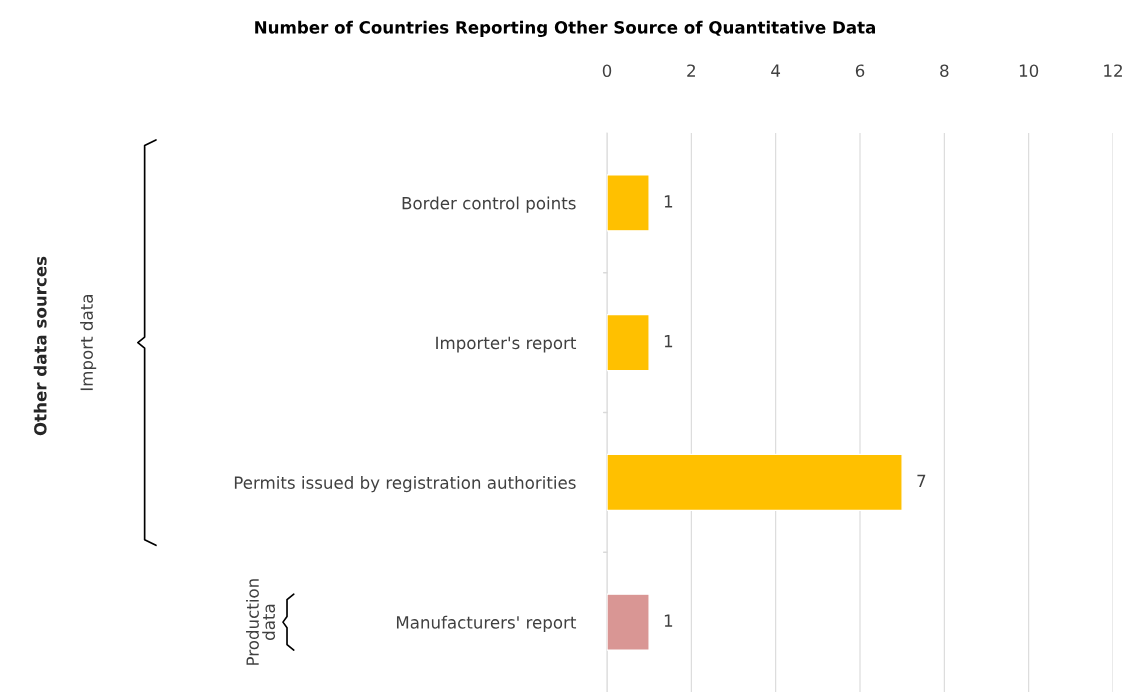 The image size is (1130, 692). What do you see at coordinates (405, 484) in the screenshot?
I see `y-tick-label: Permits issued by registration authorities` at bounding box center [405, 484].